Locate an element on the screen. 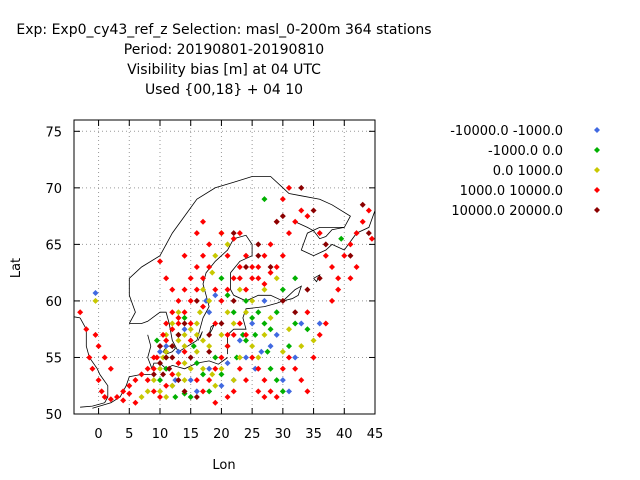 Image resolution: width=640 pixels, height=480 pixels. y-tick-label: 55 is located at coordinates (53, 358).